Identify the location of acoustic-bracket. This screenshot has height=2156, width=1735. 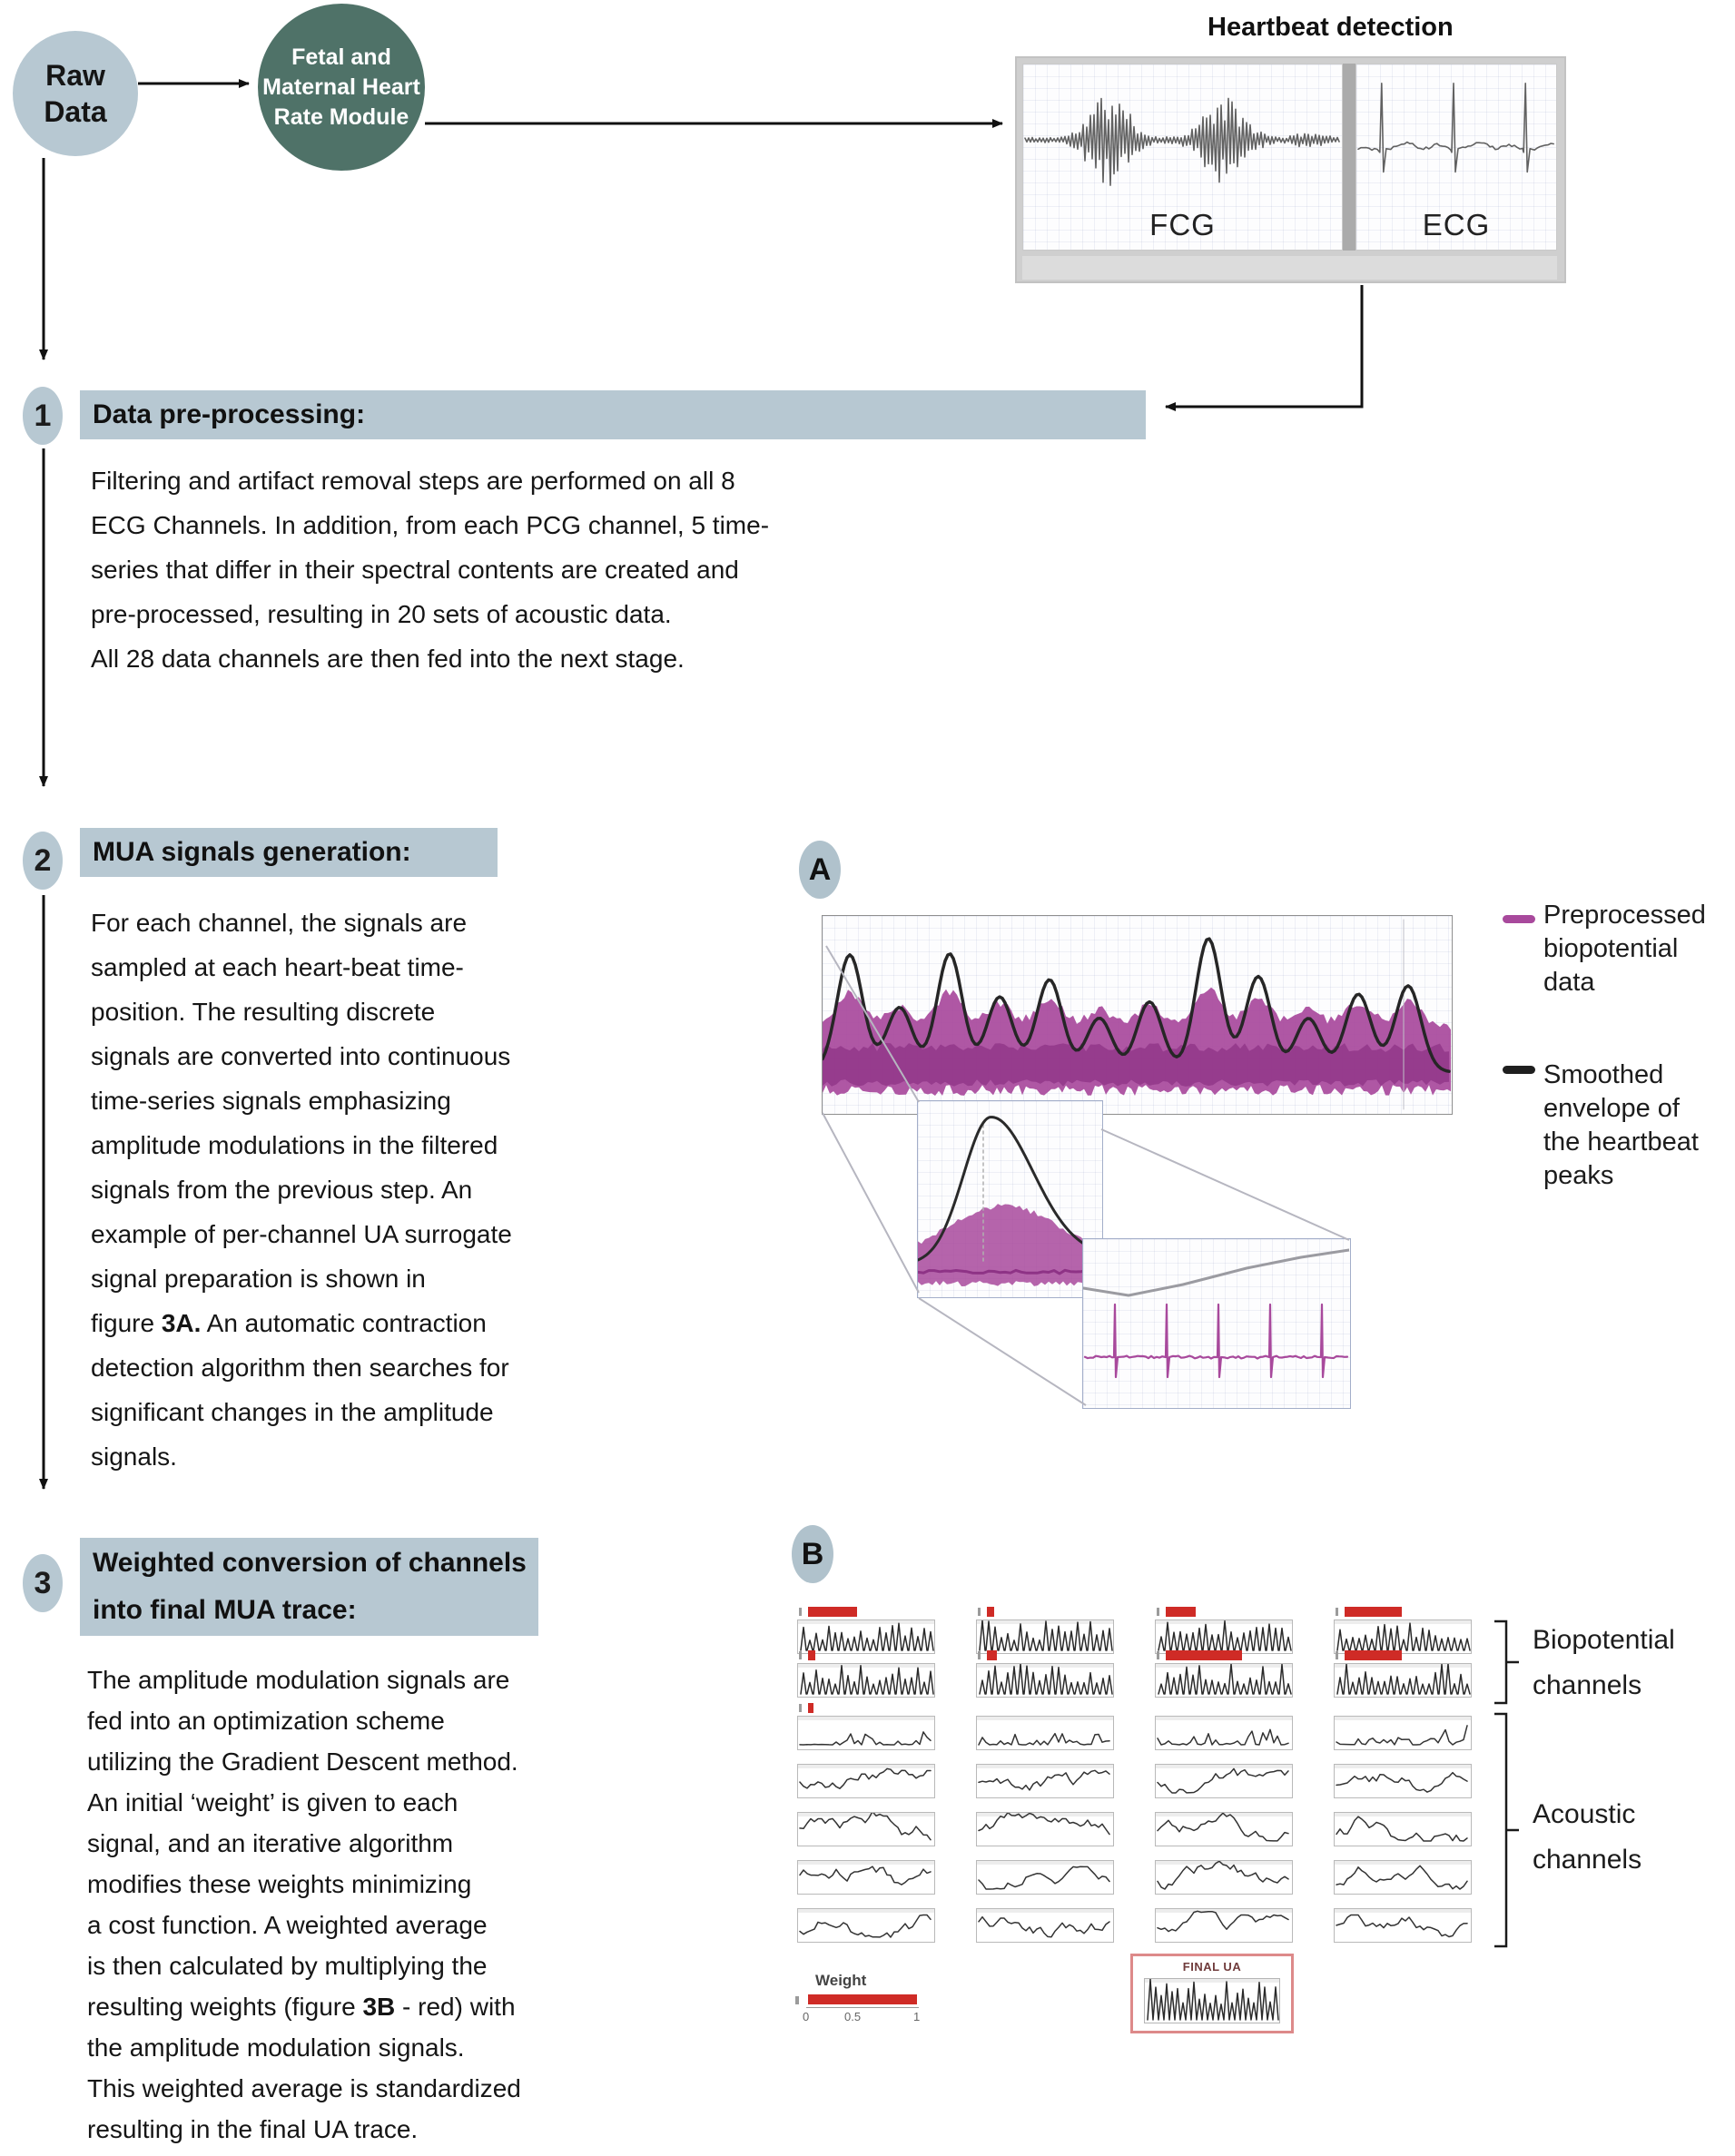
(1501, 1830).